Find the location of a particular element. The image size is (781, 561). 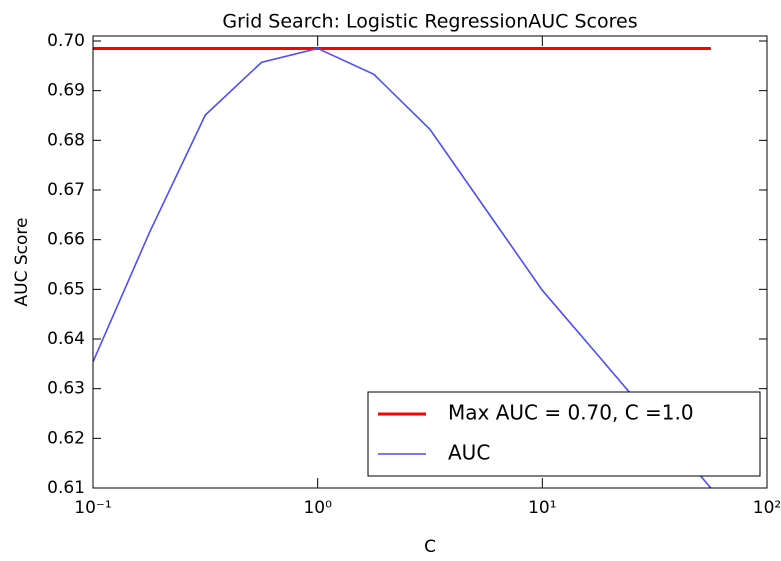

y-tick-label: 0.62 is located at coordinates (66, 438).